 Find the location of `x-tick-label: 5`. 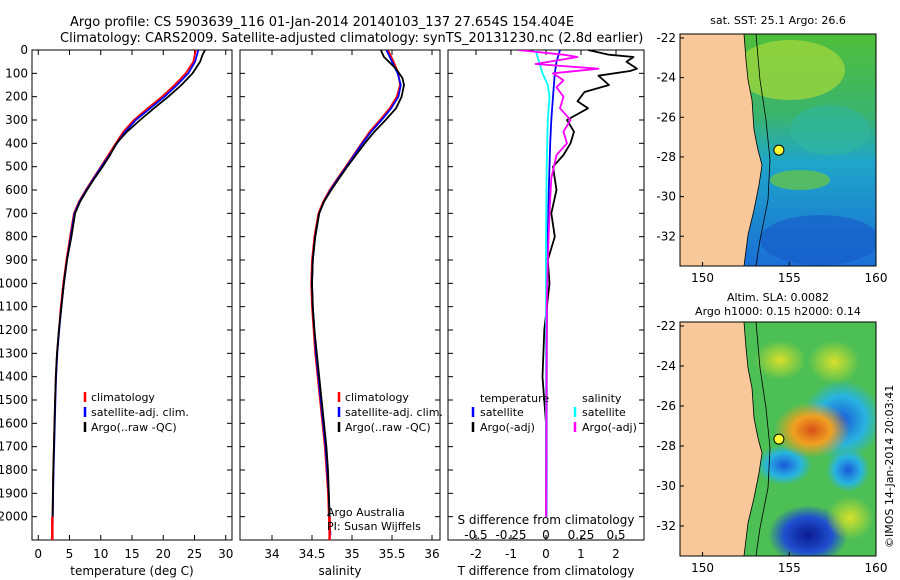

x-tick-label: 5 is located at coordinates (70, 554).